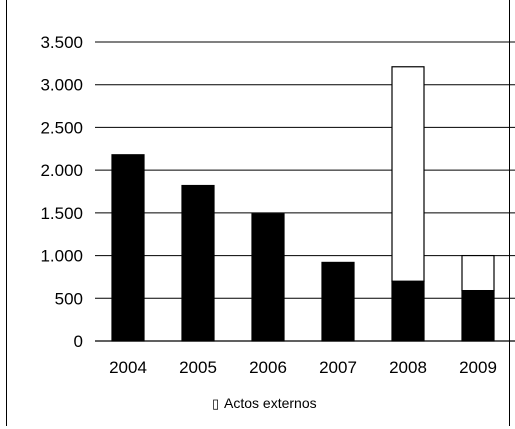 This screenshot has width=515, height=429. Describe the element at coordinates (61, 85) in the screenshot. I see `y-tick-label: 3.000` at that location.